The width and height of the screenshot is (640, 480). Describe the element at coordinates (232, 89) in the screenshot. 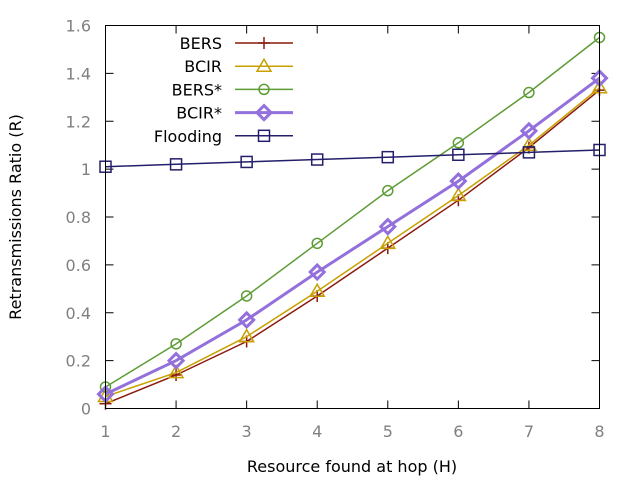

I see `legend-entry-bers-star: BERS*` at that location.